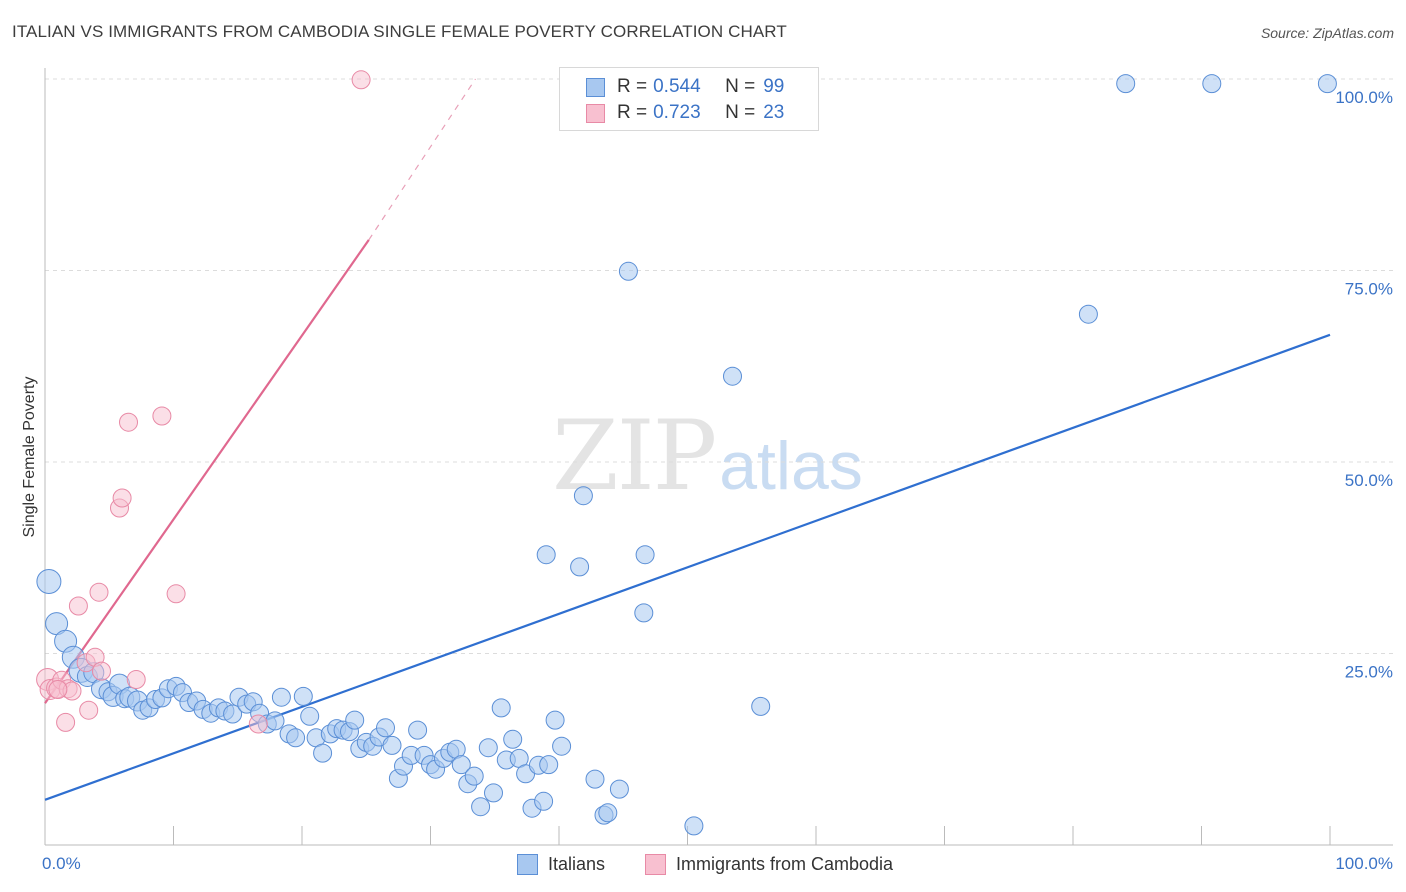 This screenshot has height=892, width=1406. I want to click on legend-n-value: 23, so click(774, 112).